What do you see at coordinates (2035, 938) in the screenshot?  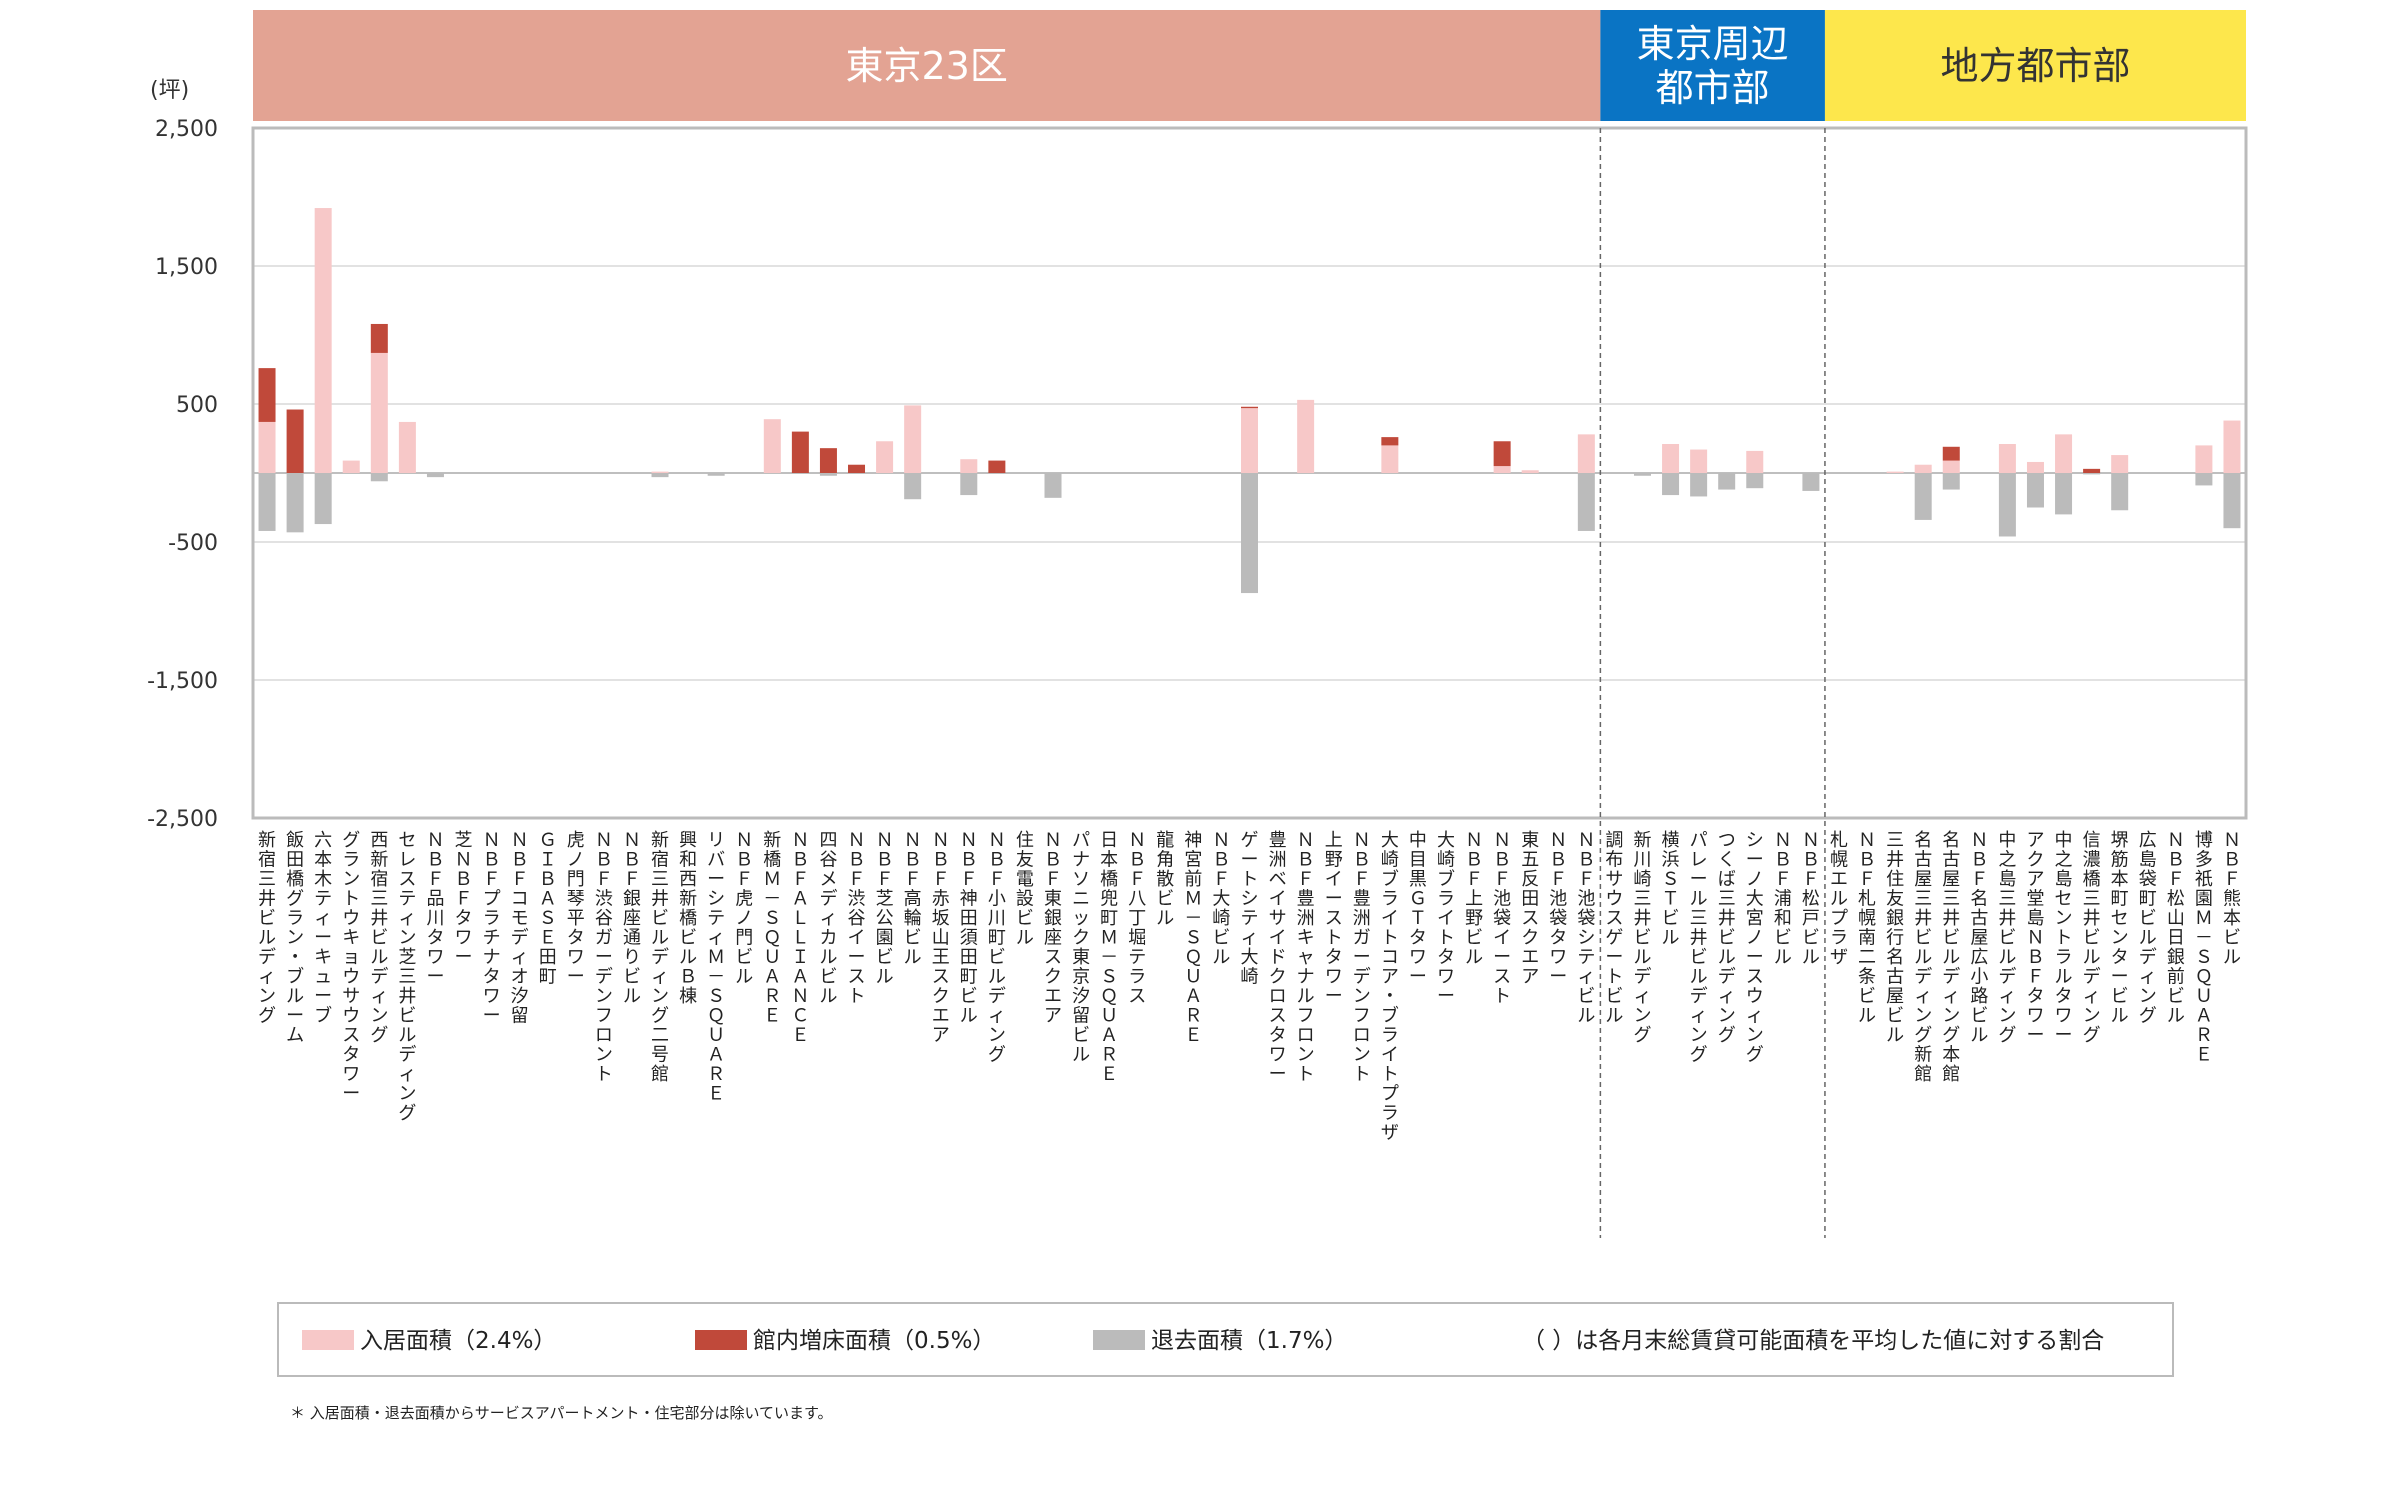 I see `category-label: アクア堂島ＮＢＦタワー` at bounding box center [2035, 938].